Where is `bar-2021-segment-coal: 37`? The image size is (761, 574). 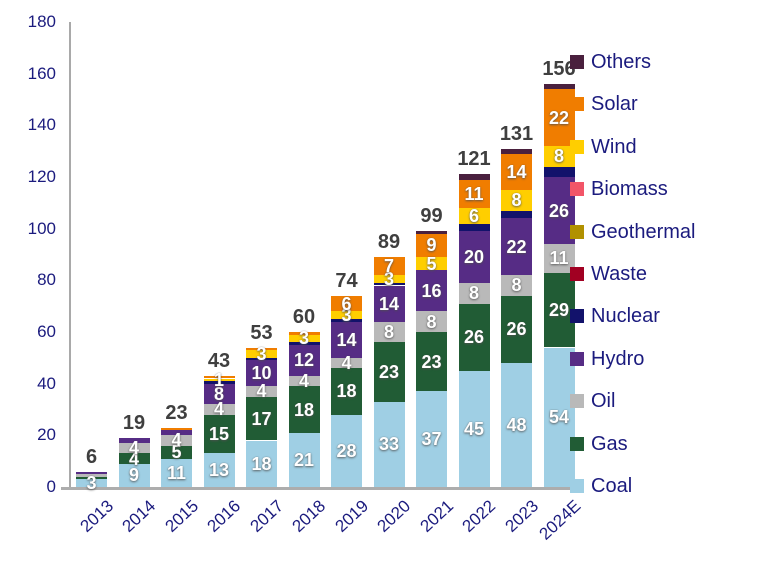 bar-2021-segment-coal: 37 is located at coordinates (431, 439).